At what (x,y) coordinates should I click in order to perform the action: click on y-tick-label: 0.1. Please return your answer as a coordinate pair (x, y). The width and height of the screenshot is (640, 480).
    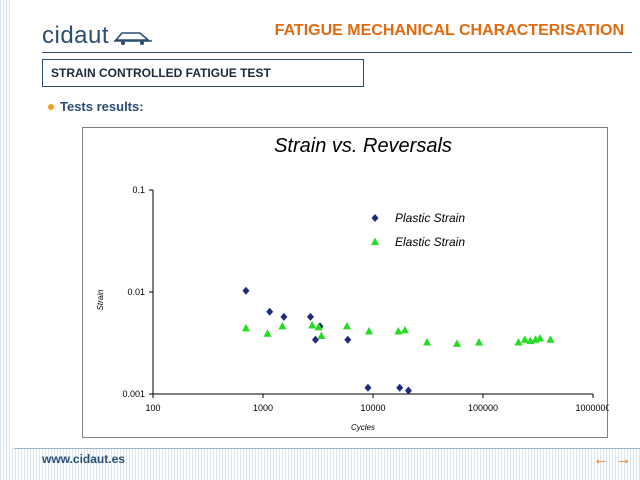
    Looking at the image, I should click on (138, 190).